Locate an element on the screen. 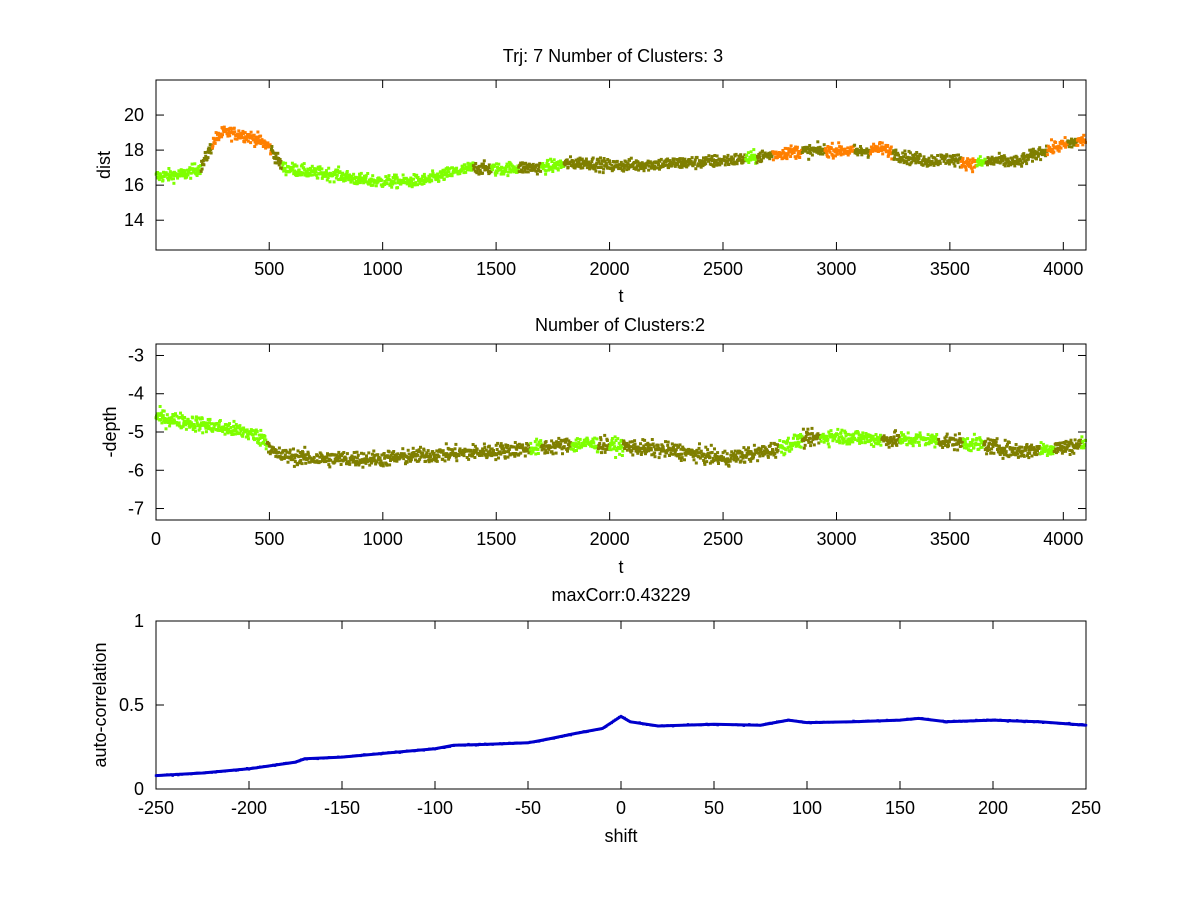 The image size is (1200, 901). y-tick-label: 14 is located at coordinates (134, 220).